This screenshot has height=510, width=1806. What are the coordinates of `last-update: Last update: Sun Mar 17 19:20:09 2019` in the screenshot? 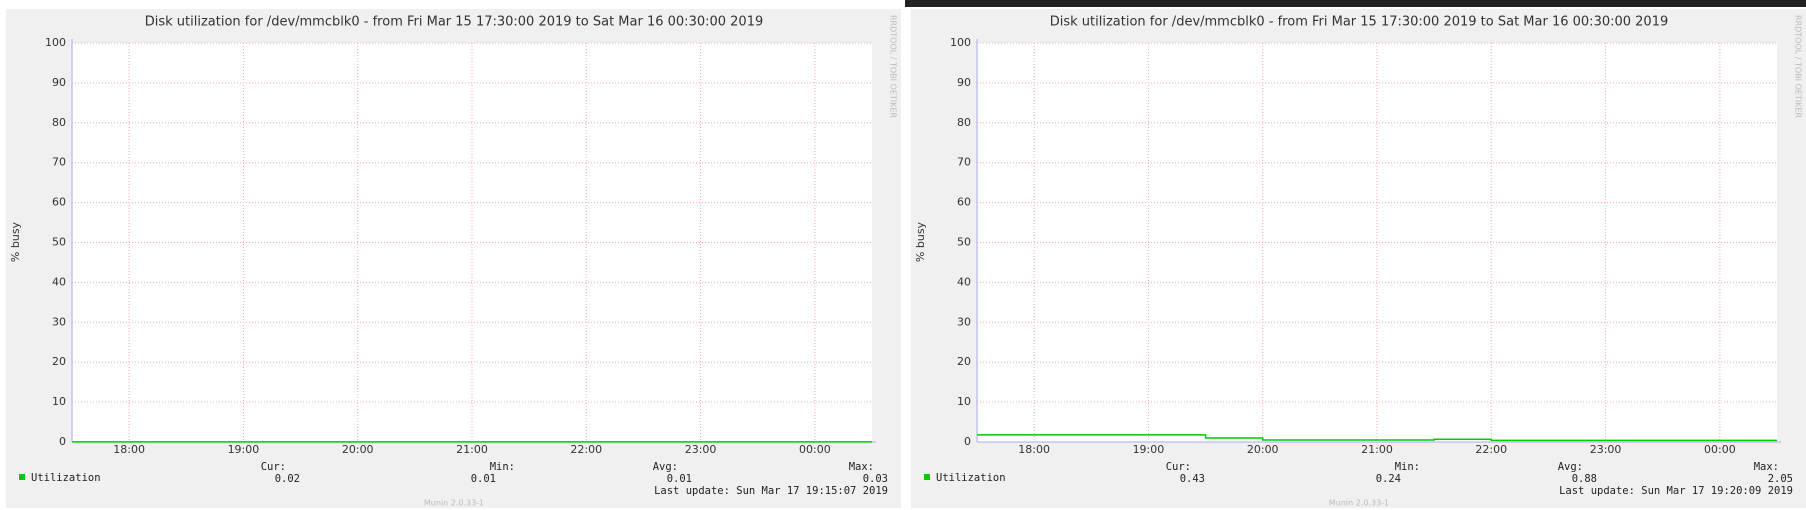 It's located at (1676, 491).